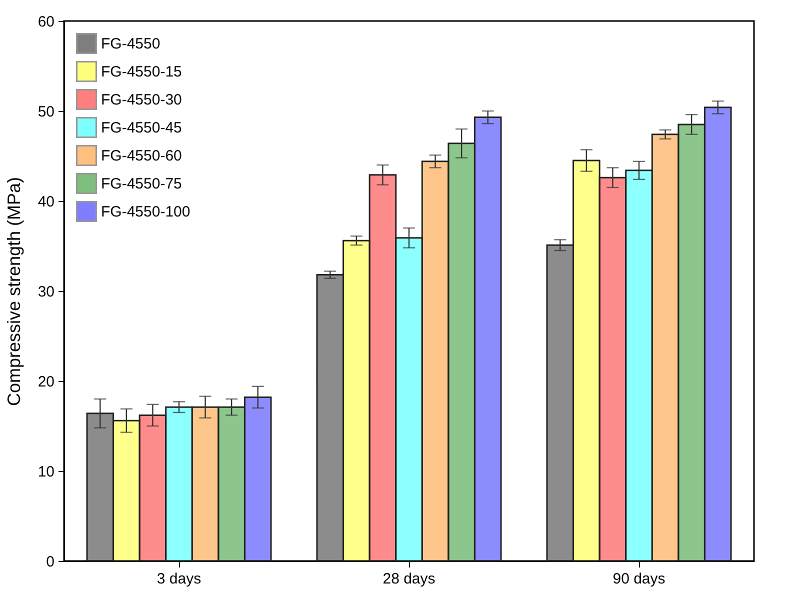  I want to click on y-tick-label: 30, so click(46, 292).